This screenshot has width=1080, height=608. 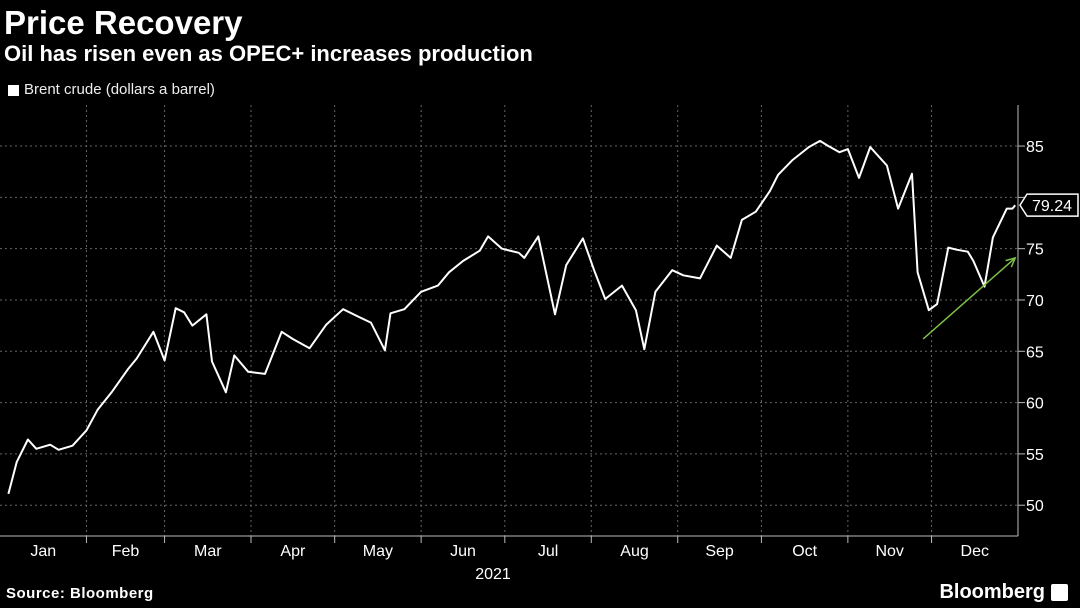 What do you see at coordinates (634, 551) in the screenshot?
I see `x-tick-label: Aug` at bounding box center [634, 551].